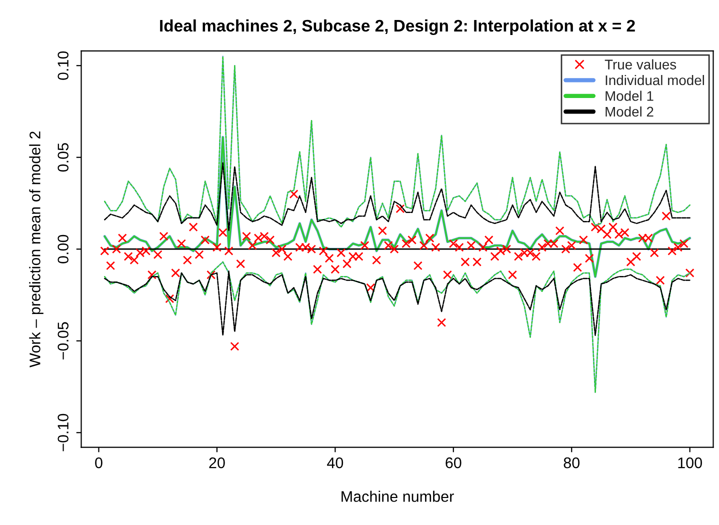 This screenshot has height=525, width=719. What do you see at coordinates (690, 462) in the screenshot?
I see `x-tick-label: 100` at bounding box center [690, 462].